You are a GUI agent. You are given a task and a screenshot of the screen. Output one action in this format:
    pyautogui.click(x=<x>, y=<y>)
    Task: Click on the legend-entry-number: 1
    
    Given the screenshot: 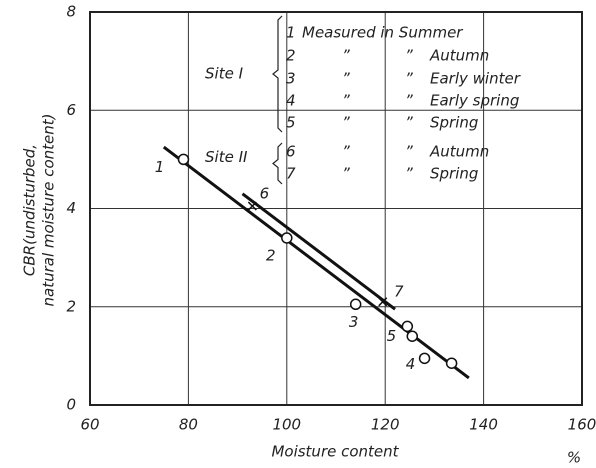 What is the action you would take?
    pyautogui.click(x=291, y=33)
    